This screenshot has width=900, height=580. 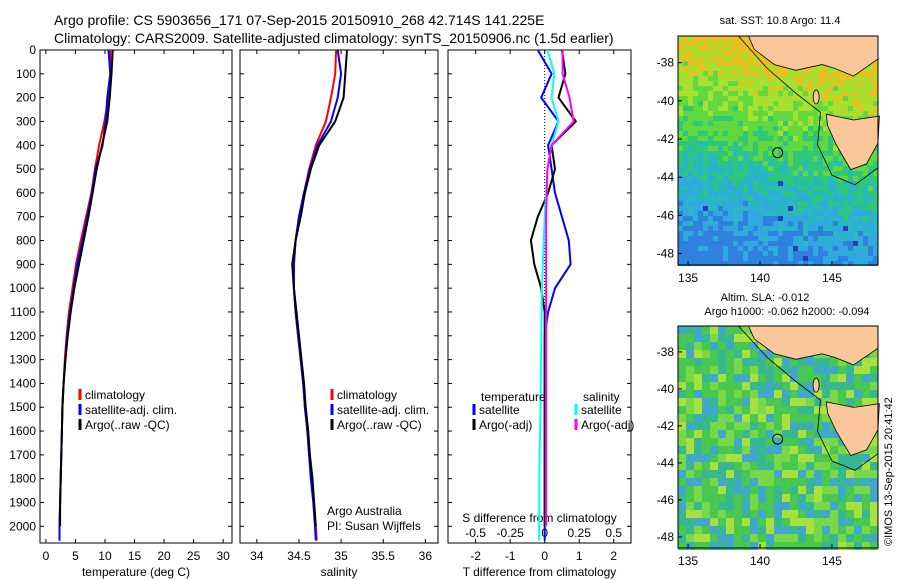 I want to click on y-tick-label: 1100, so click(x=23, y=312).